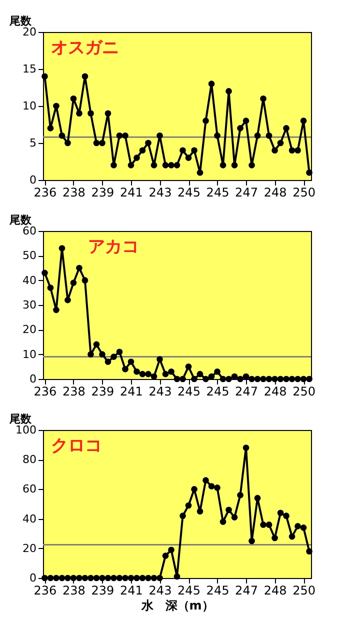 The width and height of the screenshot is (340, 620). I want to click on y-tick-label: 30, so click(29, 305).